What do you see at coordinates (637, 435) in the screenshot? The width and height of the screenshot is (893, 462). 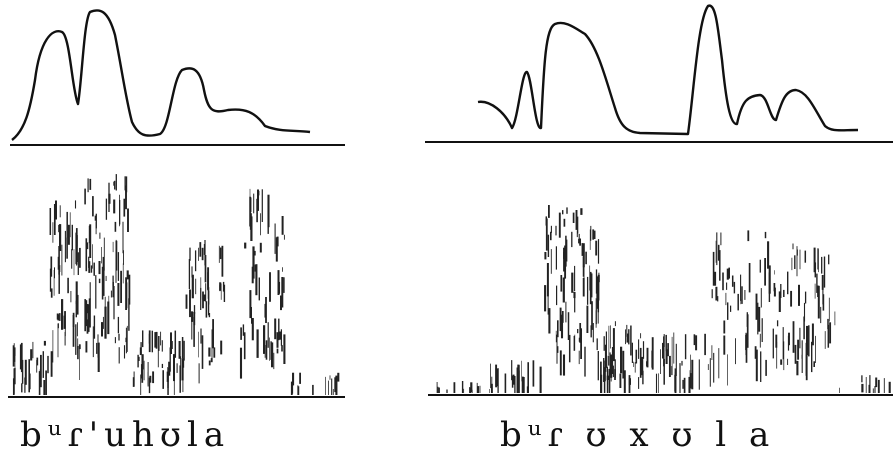 I see `transcription: bᵘɾ ʊ x ʊ l a` at bounding box center [637, 435].